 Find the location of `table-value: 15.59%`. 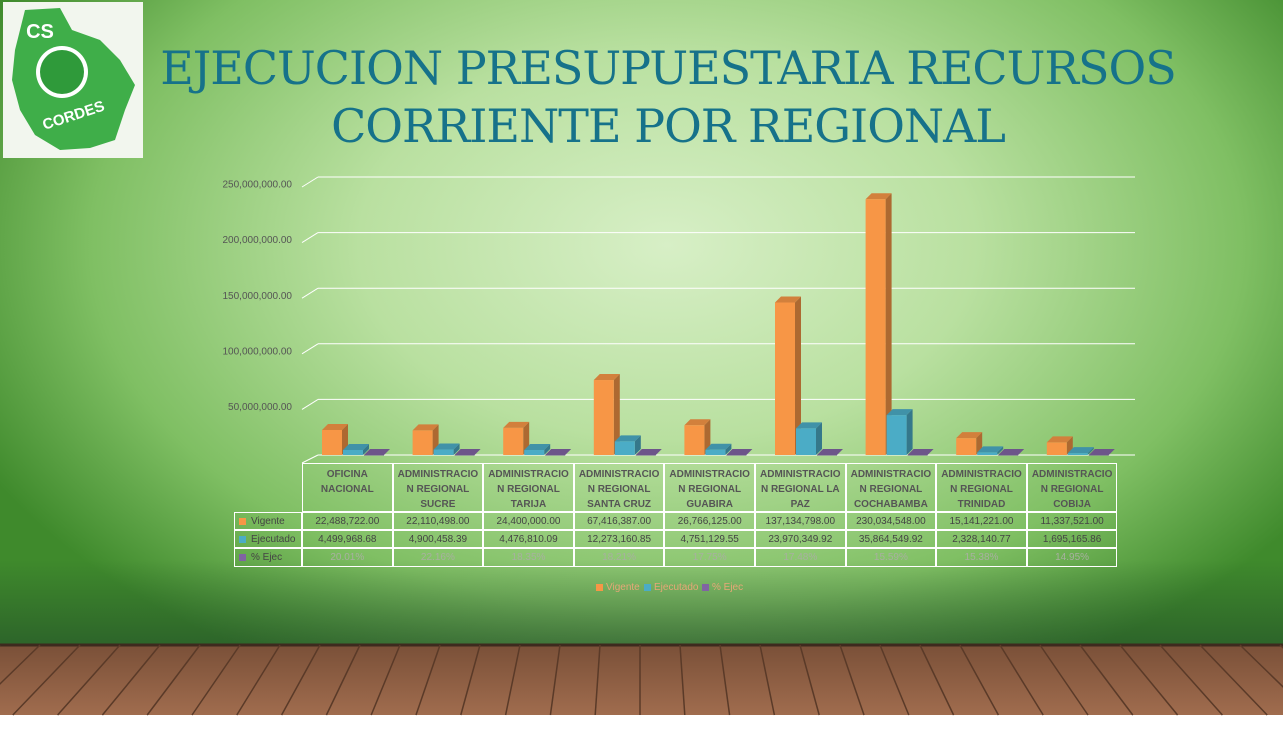

table-value: 15.59% is located at coordinates (891, 557).